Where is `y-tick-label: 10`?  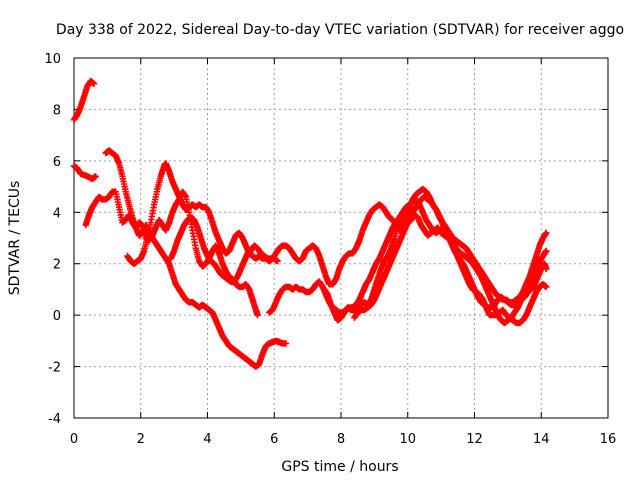
y-tick-label: 10 is located at coordinates (52, 59).